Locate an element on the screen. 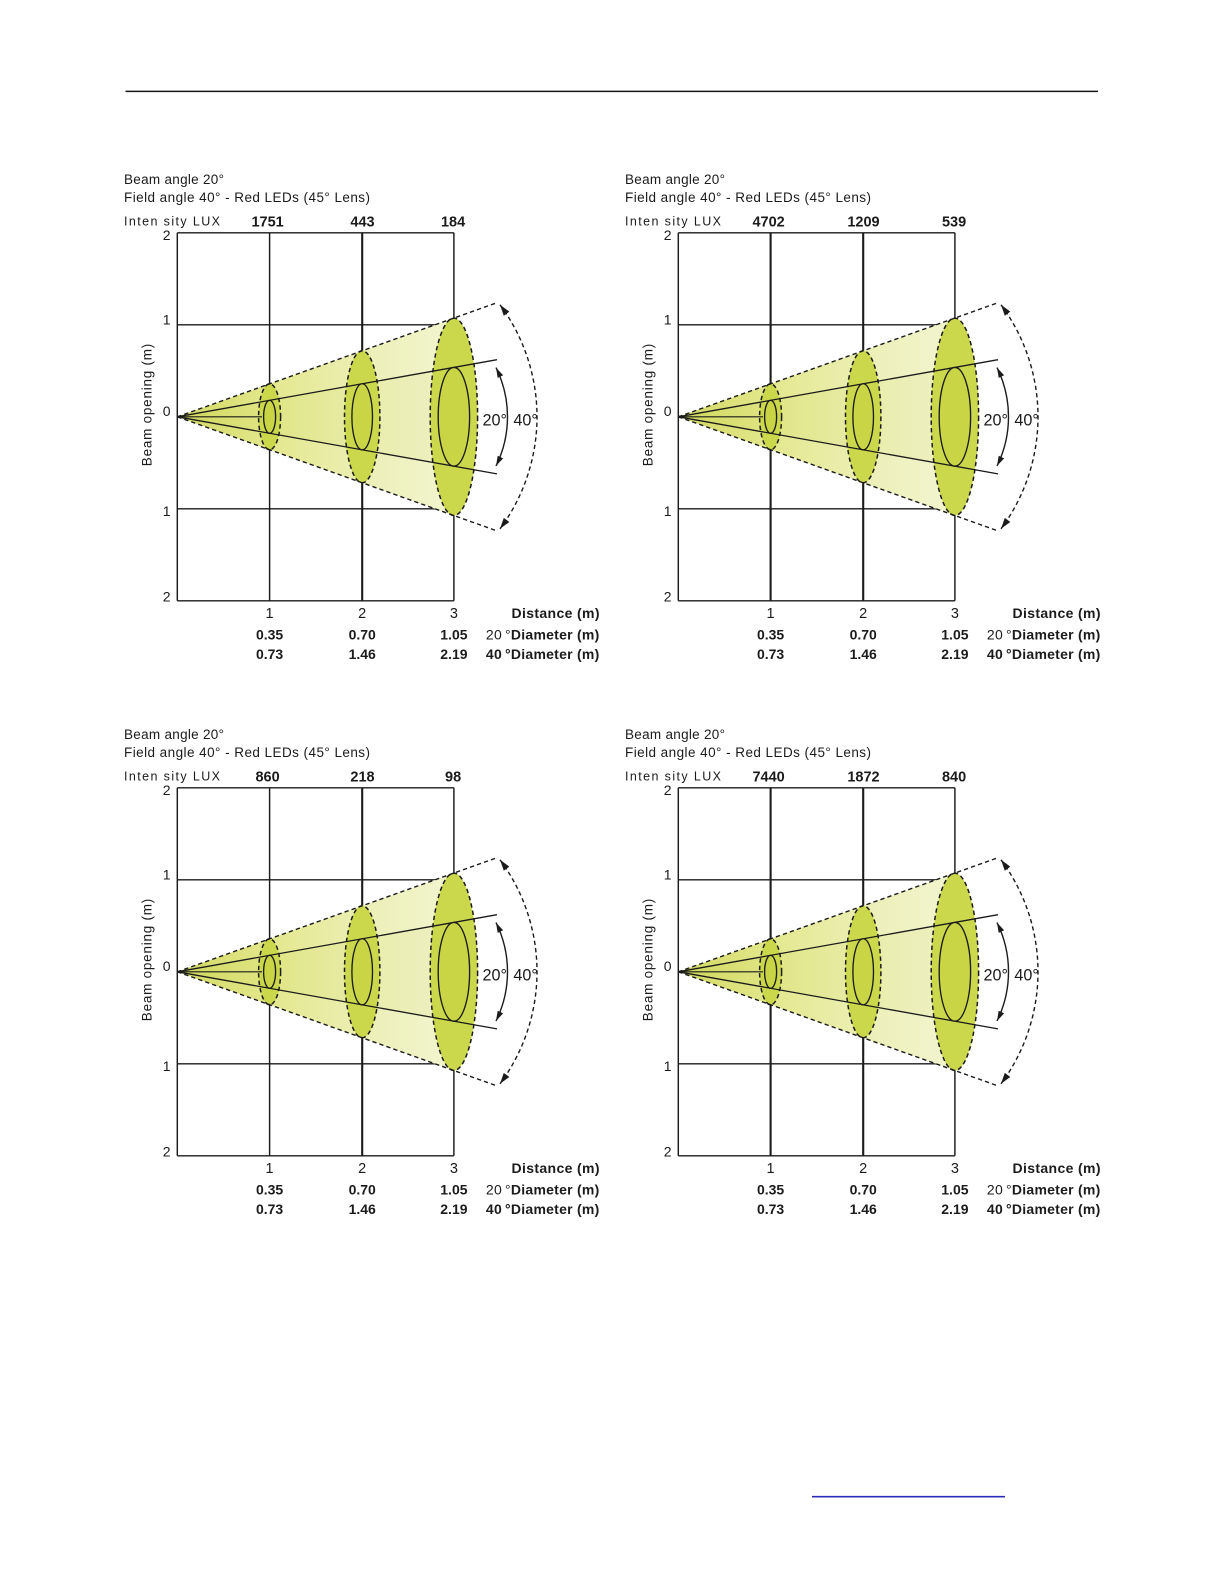 The height and width of the screenshot is (1584, 1224). svg-text: 1209 is located at coordinates (863, 223).